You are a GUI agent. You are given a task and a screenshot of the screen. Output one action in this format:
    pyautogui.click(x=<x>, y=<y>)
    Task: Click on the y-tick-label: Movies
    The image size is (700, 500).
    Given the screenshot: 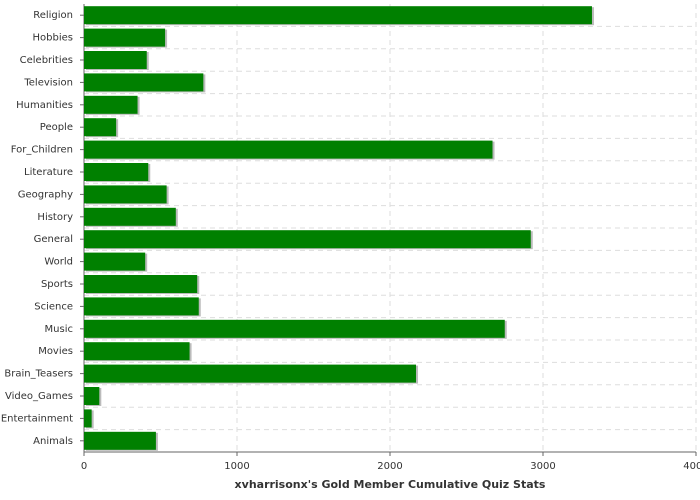 What is the action you would take?
    pyautogui.click(x=55, y=351)
    